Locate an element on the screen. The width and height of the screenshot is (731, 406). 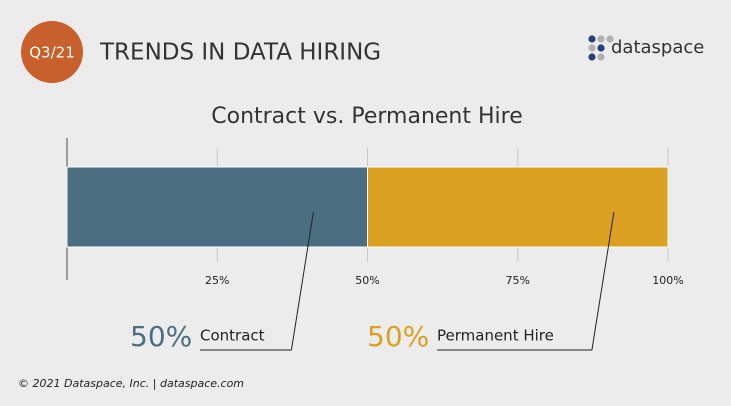
legend-label: Contract is located at coordinates (232, 336).